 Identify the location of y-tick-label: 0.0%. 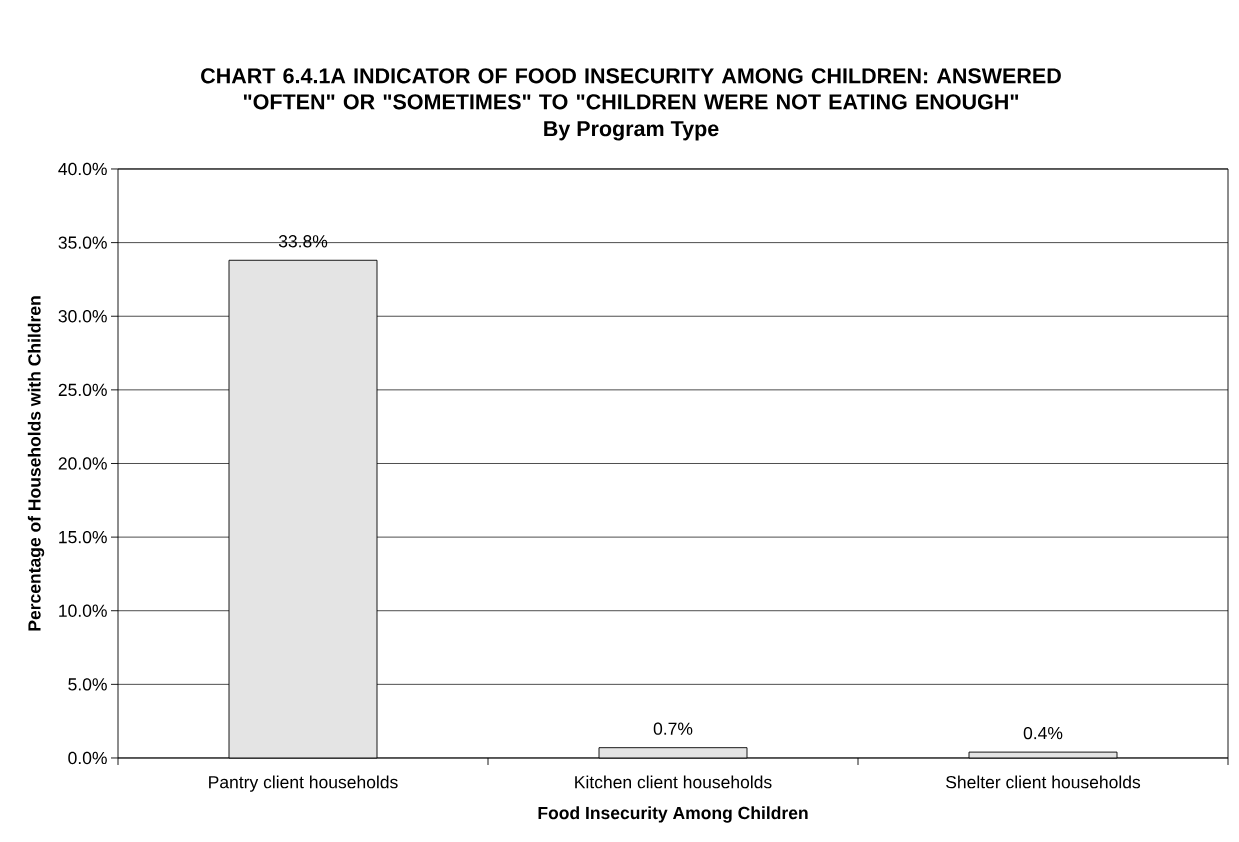
(87, 758).